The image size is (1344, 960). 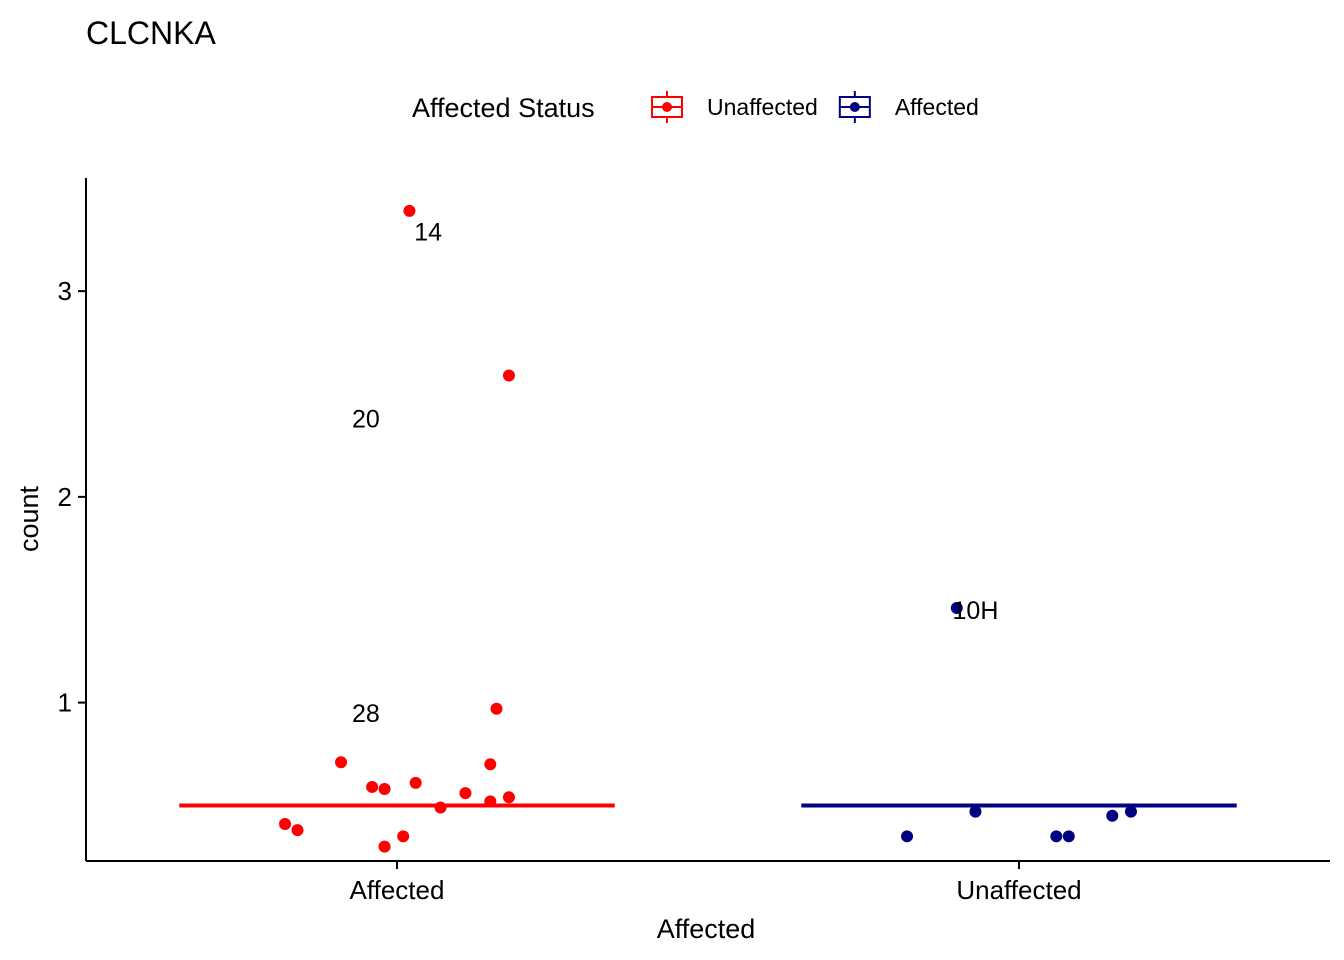 What do you see at coordinates (1018, 890) in the screenshot?
I see `x-tick-label: Unaffected` at bounding box center [1018, 890].